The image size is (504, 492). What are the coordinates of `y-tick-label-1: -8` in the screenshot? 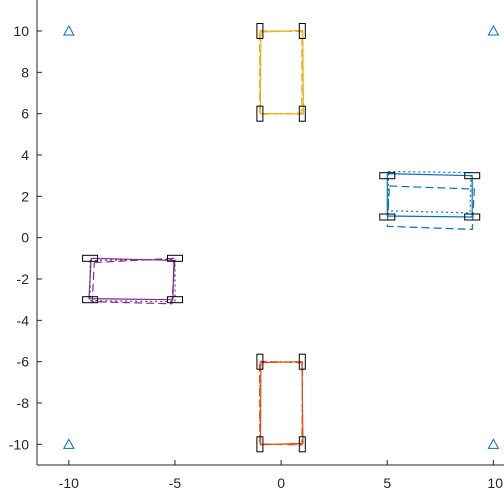 It's located at (23, 403).